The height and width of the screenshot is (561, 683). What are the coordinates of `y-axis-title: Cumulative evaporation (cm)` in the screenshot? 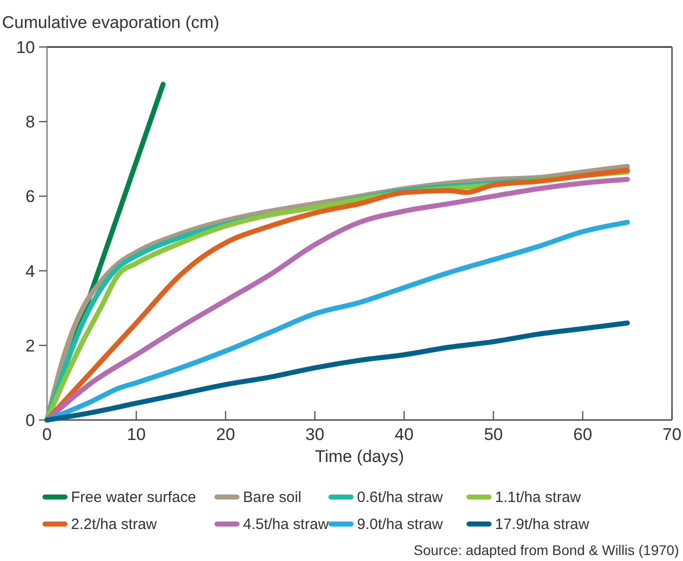 It's located at (111, 22).